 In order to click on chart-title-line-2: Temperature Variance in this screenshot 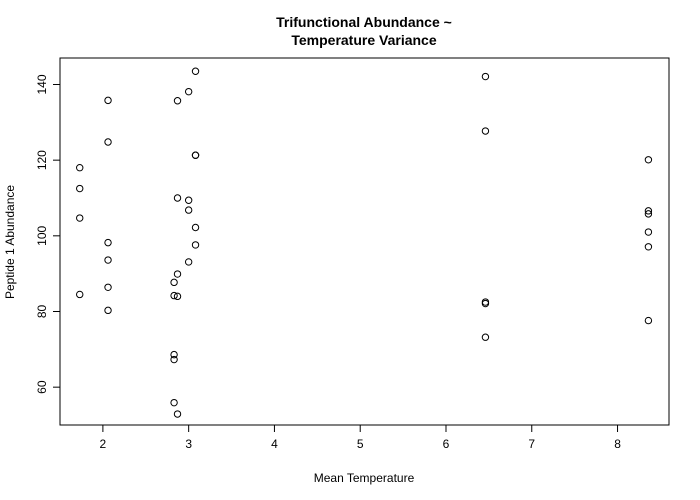, I will do `click(363, 40)`.